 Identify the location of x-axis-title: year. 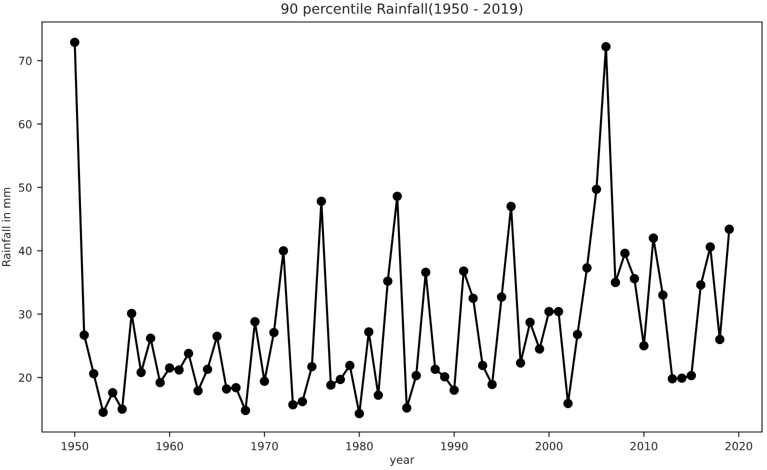
(402, 461).